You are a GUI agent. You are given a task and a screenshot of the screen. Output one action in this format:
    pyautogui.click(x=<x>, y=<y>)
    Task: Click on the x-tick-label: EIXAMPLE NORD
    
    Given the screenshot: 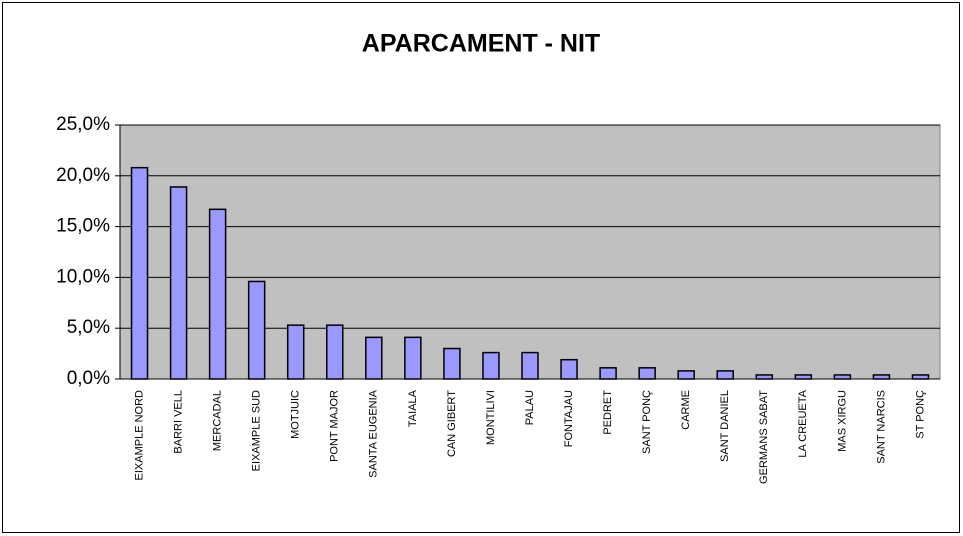 What is the action you would take?
    pyautogui.click(x=139, y=435)
    